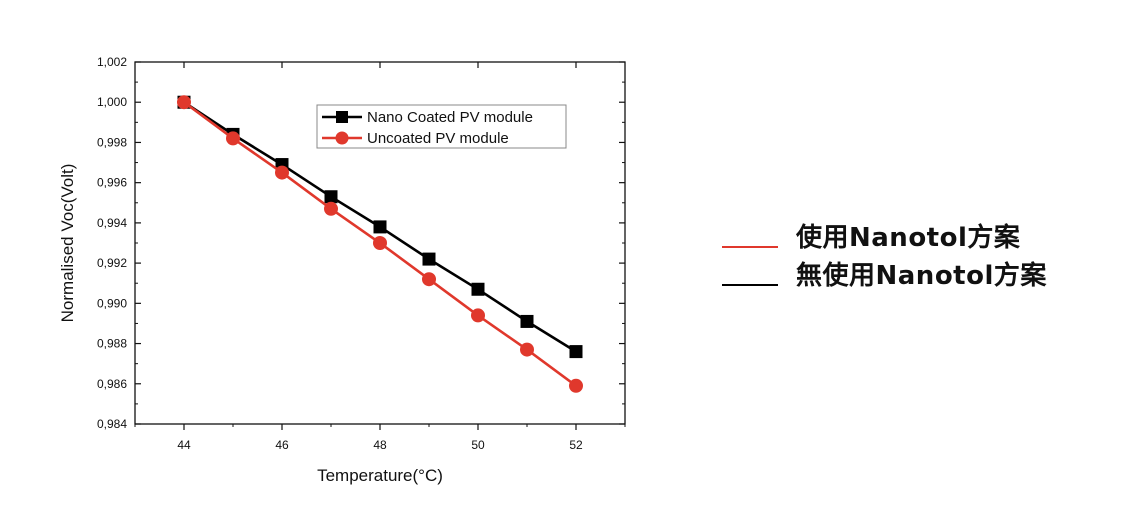 The image size is (1130, 532). I want to click on legend-nano-marker, so click(342, 117).